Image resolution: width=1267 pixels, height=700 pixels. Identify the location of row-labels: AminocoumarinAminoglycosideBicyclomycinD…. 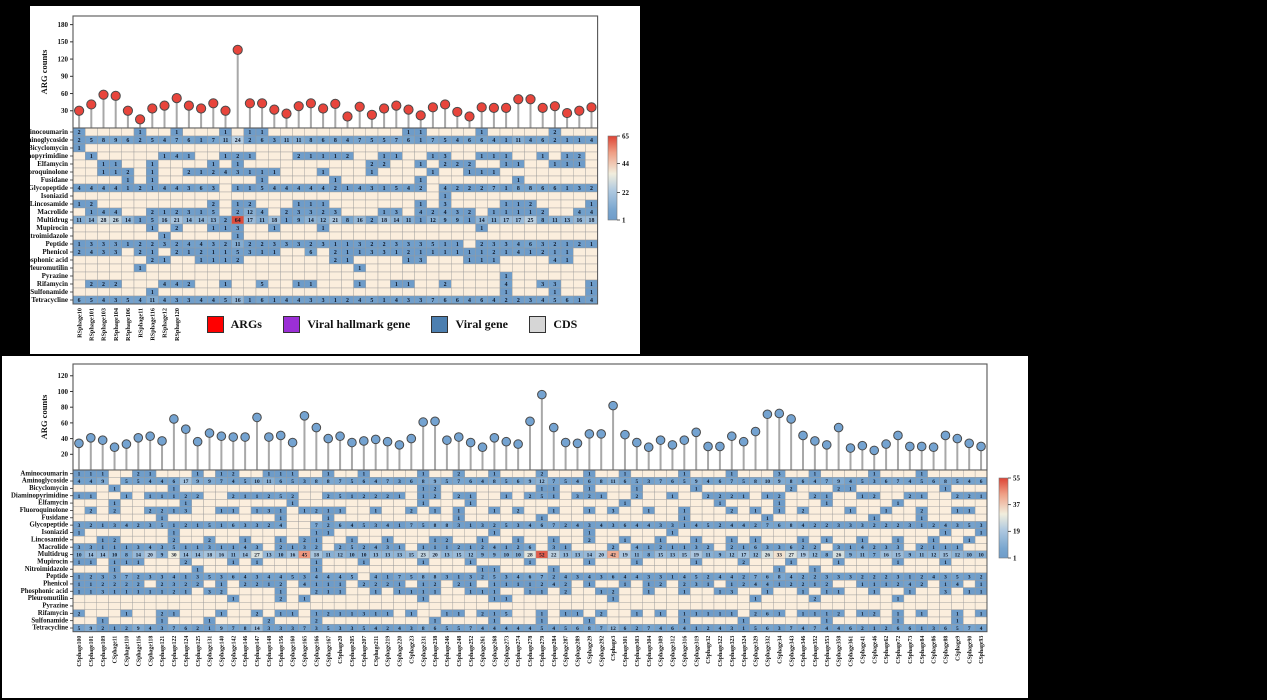
(42, 551).